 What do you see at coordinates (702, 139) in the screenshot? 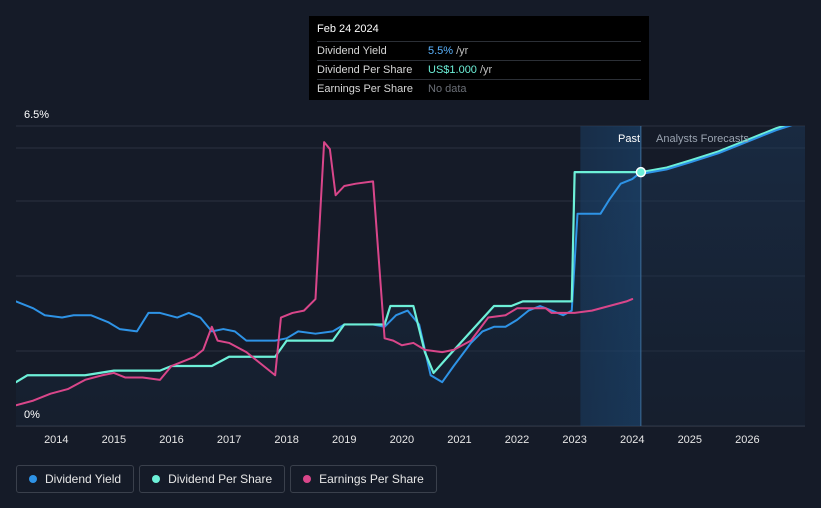
I see `forecast-region-label: Analysts Forecasts` at bounding box center [702, 139].